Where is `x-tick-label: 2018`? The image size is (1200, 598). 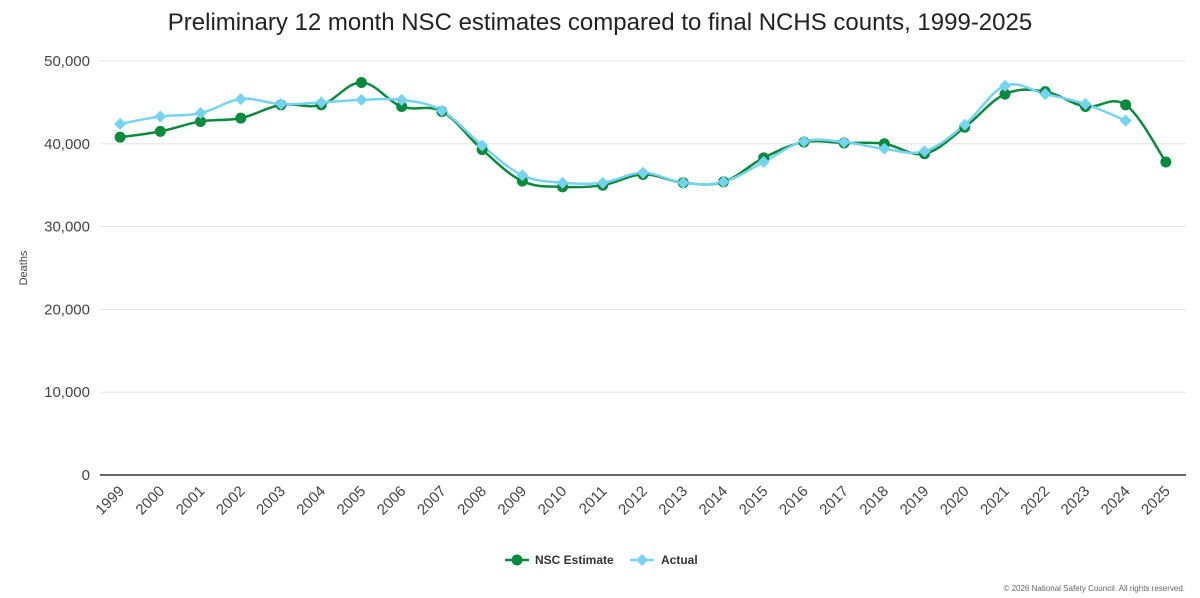
x-tick-label: 2018 is located at coordinates (875, 501).